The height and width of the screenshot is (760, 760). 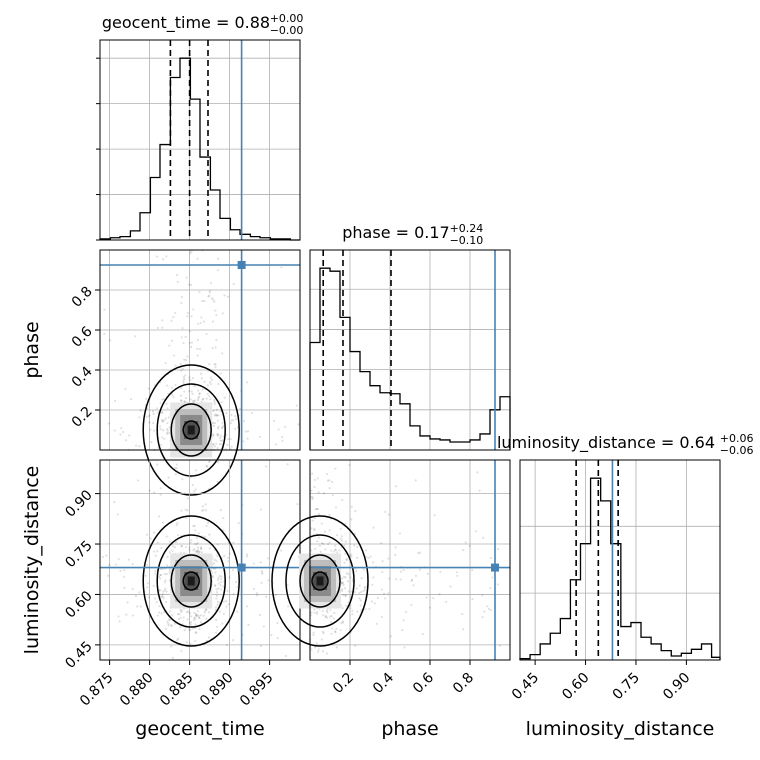 What do you see at coordinates (383, 683) in the screenshot?
I see `x-tick-label: 0.4` at bounding box center [383, 683].